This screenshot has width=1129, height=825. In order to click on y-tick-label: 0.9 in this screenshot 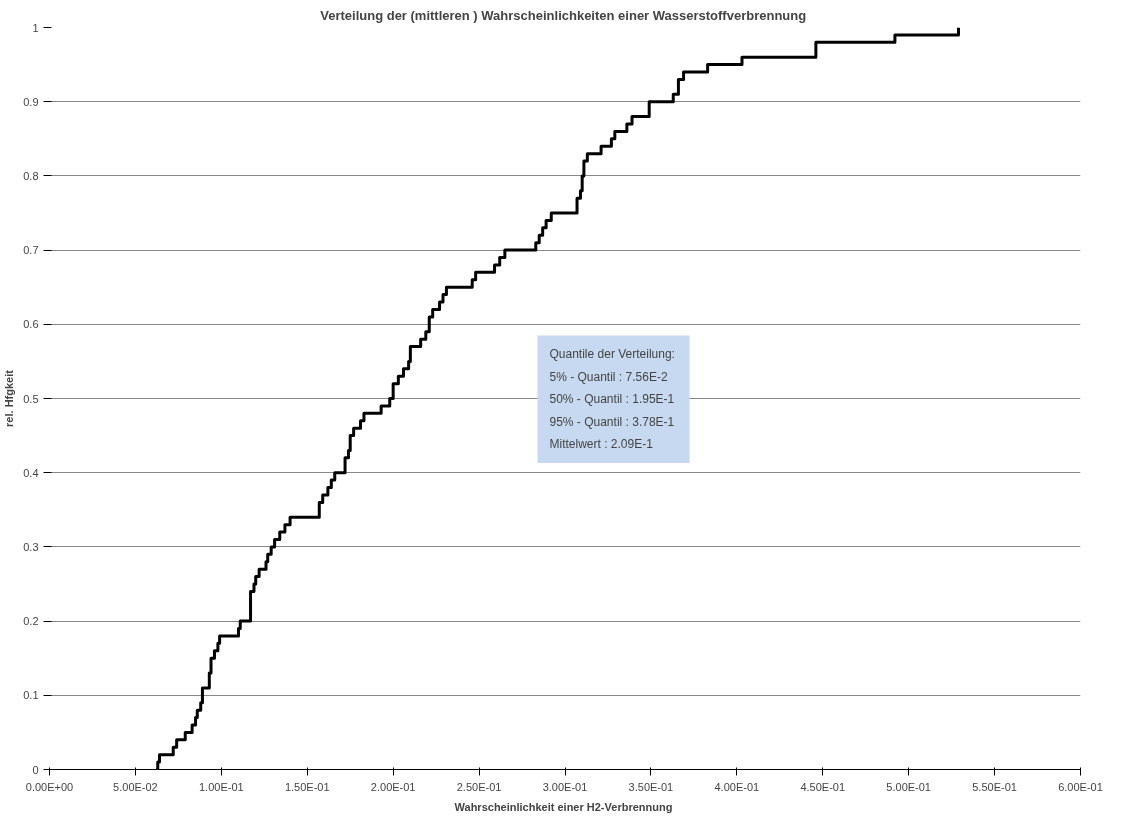, I will do `click(31, 101)`.